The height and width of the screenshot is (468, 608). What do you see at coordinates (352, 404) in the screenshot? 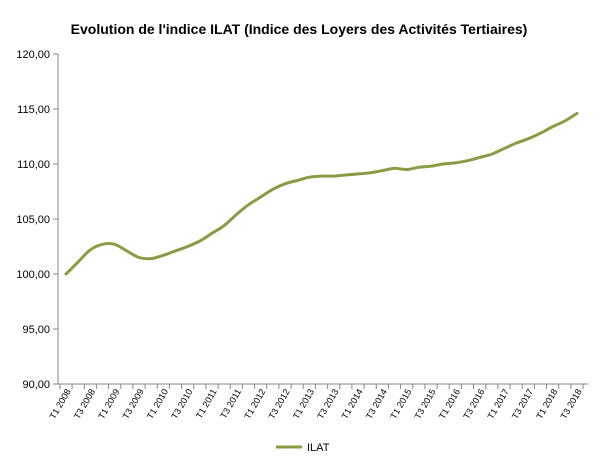
I see `x-tick-label: T1 2014` at bounding box center [352, 404].